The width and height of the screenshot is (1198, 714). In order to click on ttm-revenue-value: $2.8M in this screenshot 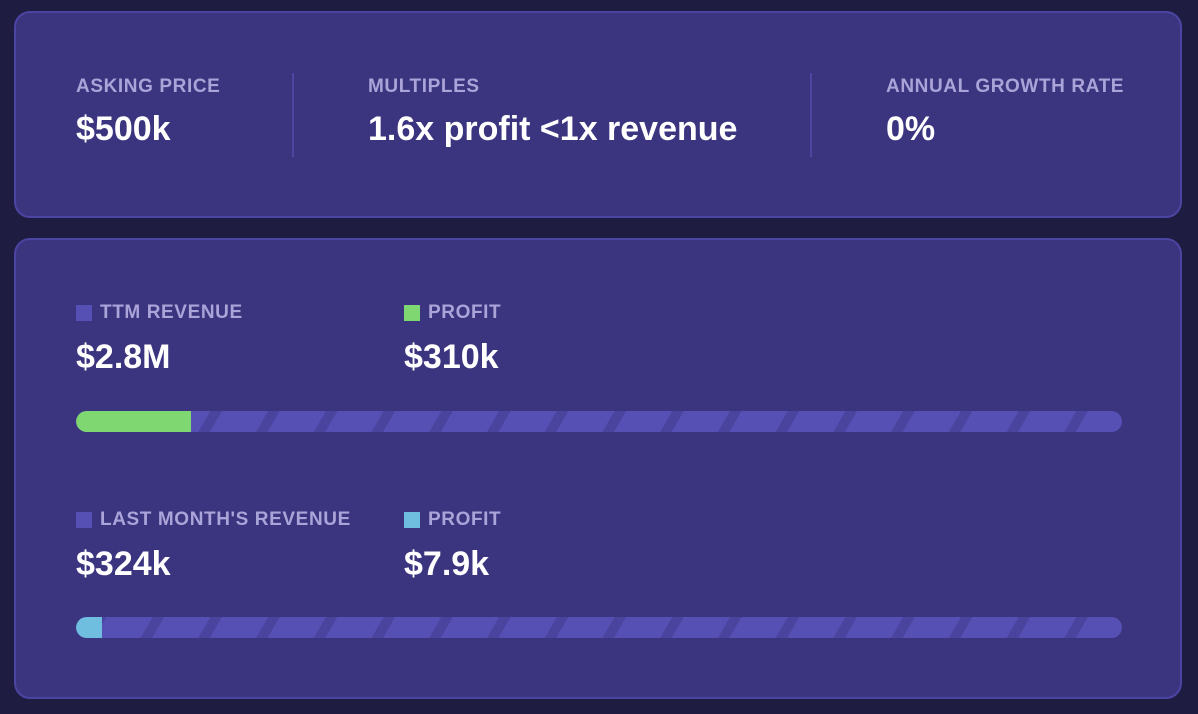, I will do `click(123, 357)`.